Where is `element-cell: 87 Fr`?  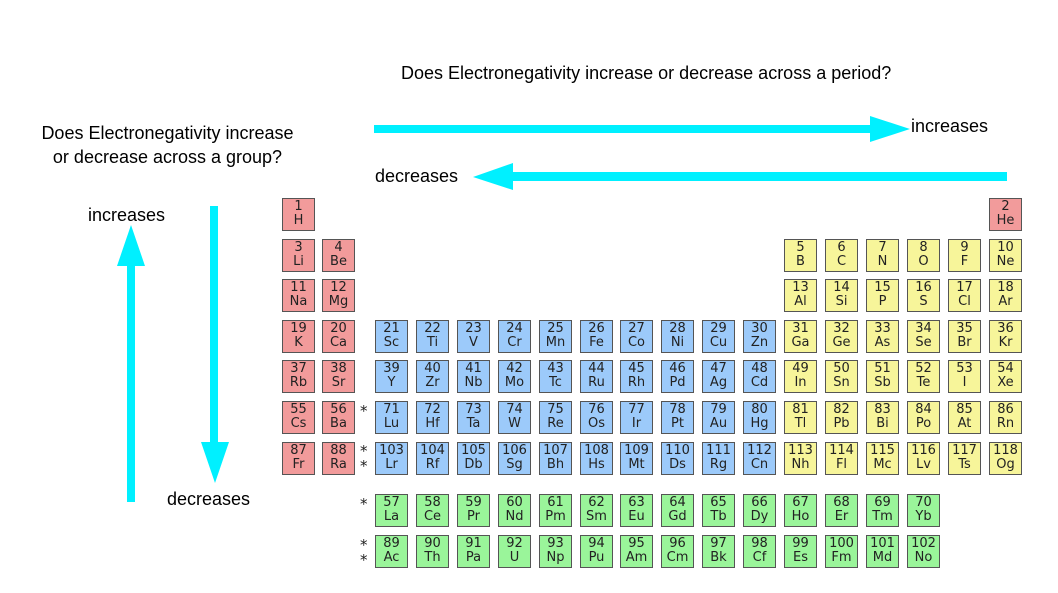
element-cell: 87 Fr is located at coordinates (298, 458).